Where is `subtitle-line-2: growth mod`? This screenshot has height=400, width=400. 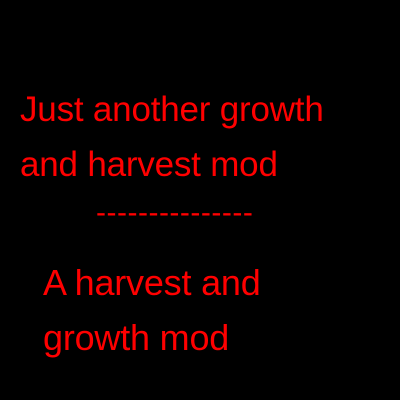
subtitle-line-2: growth mod is located at coordinates (136, 337).